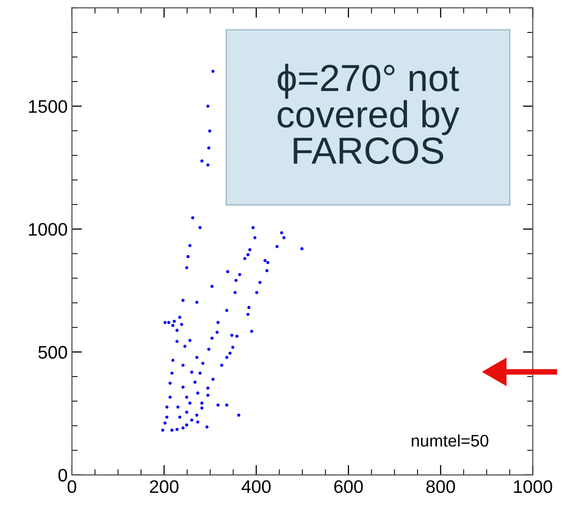  What do you see at coordinates (63, 475) in the screenshot?
I see `y-tick-label: 0` at bounding box center [63, 475].